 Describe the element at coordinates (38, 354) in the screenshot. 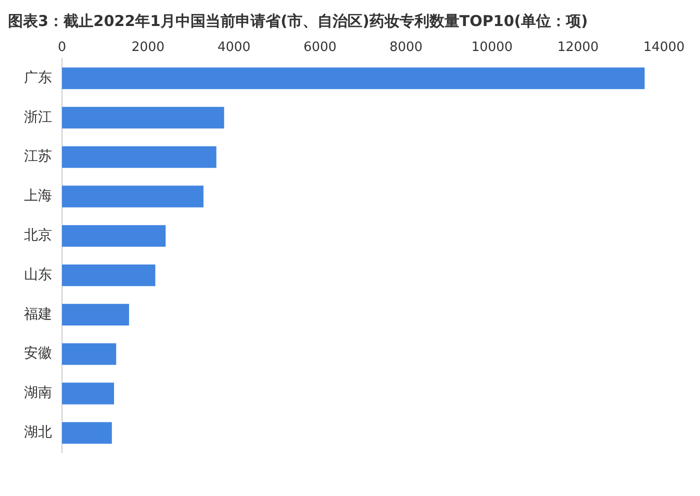

I see `y-tick-label: 安徽` at that location.